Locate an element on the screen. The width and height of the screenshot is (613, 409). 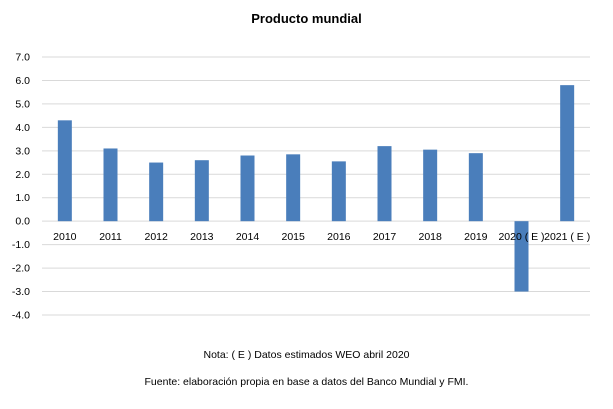
y-tick-label: 5.0 is located at coordinates (22, 104).